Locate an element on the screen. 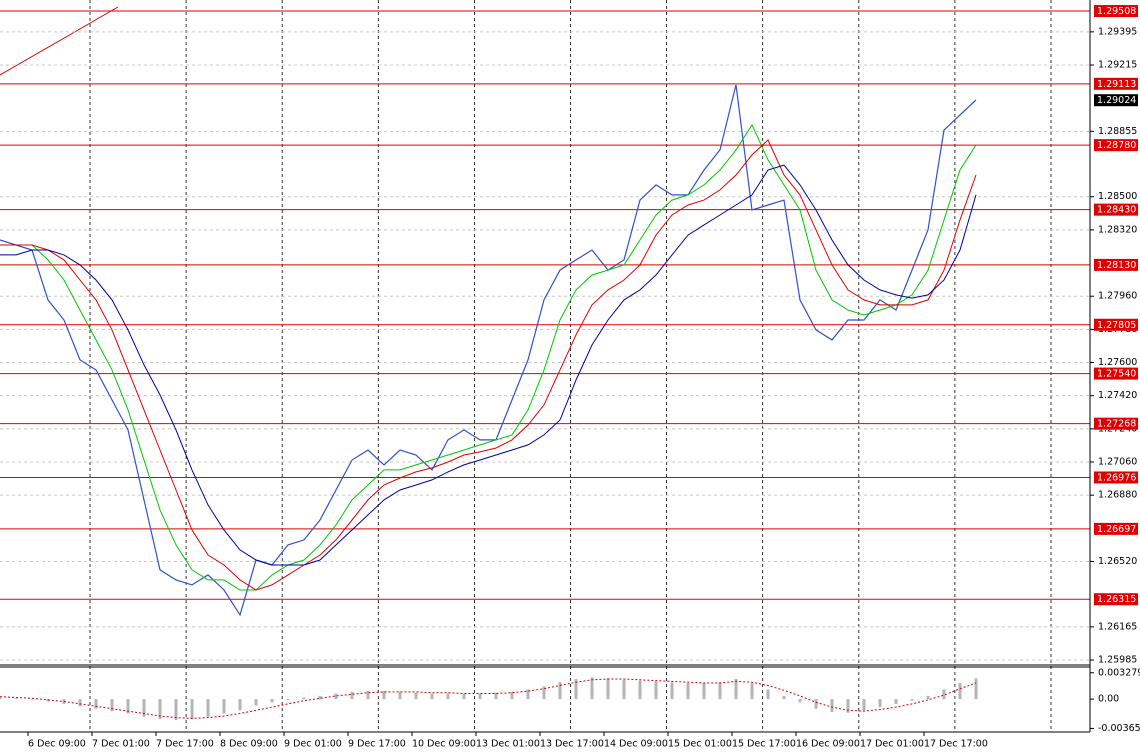  level-label: 1.26976 is located at coordinates (1116, 477).